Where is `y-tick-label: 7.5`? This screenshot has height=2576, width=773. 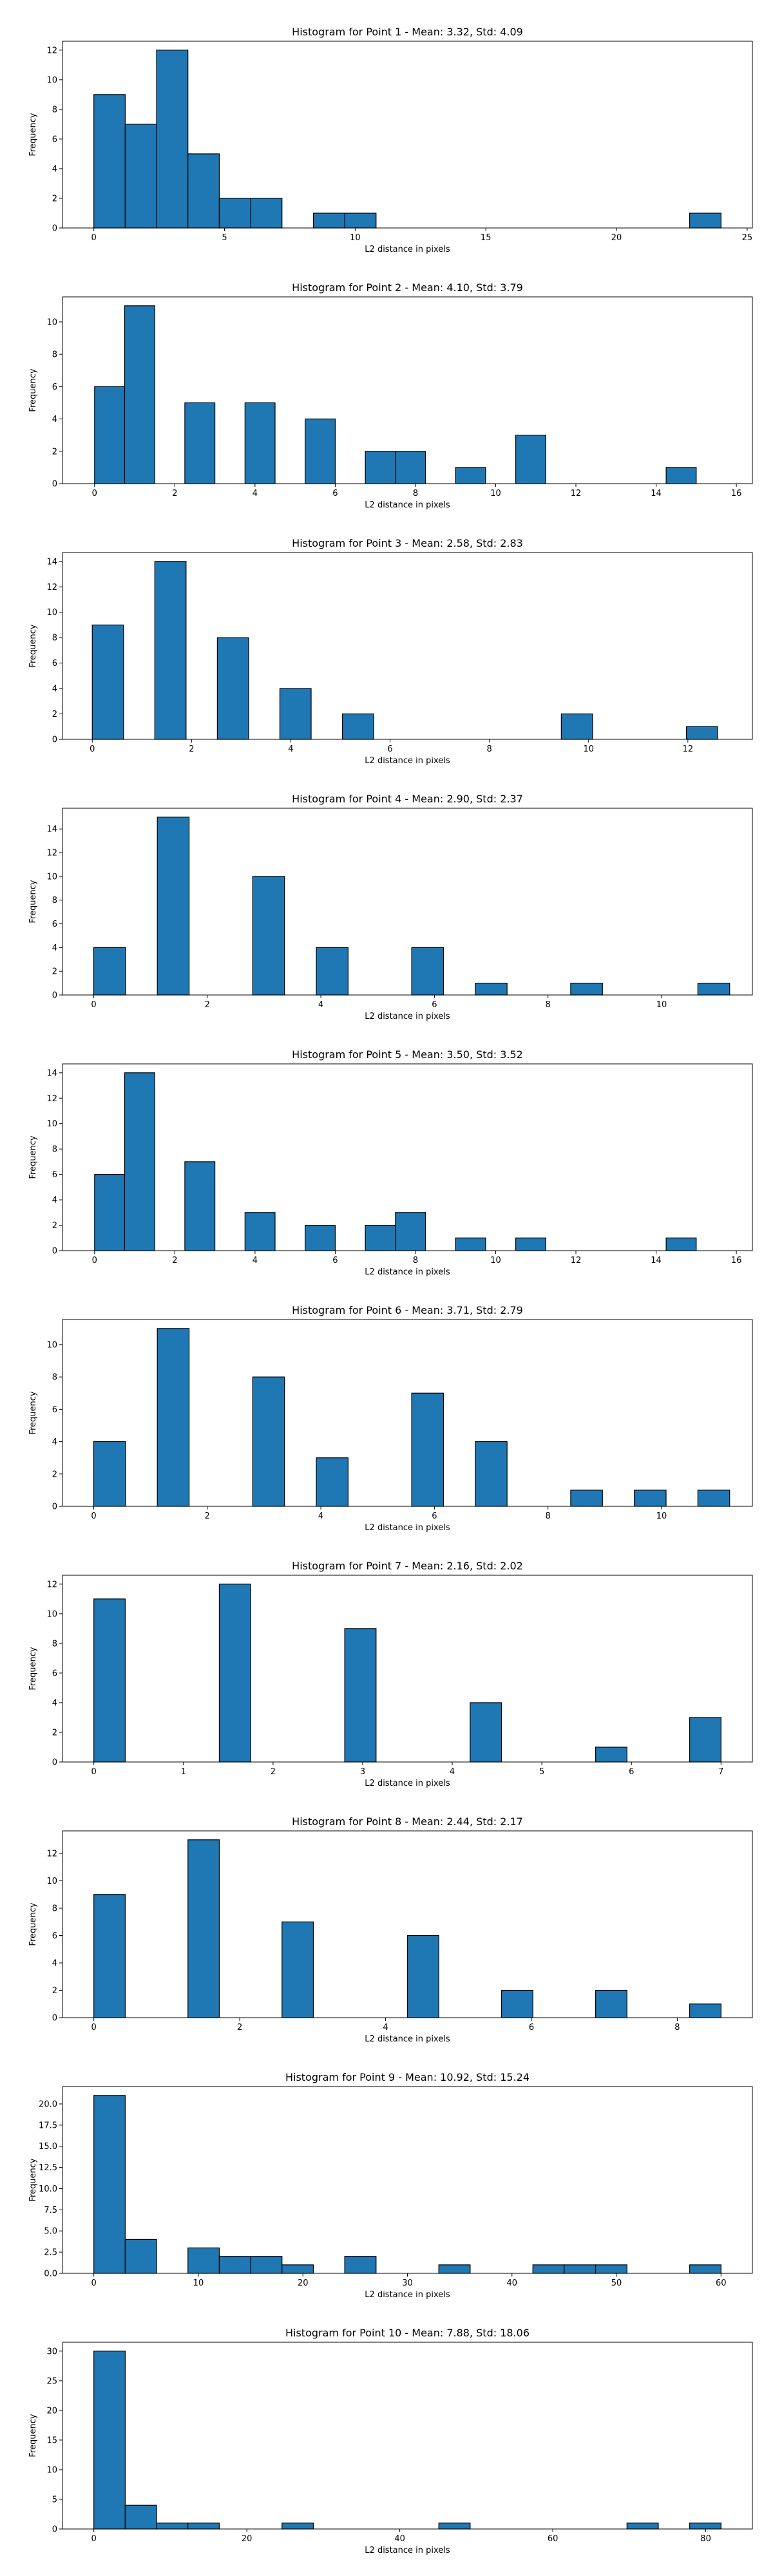
y-tick-label: 7.5 is located at coordinates (50, 2210).